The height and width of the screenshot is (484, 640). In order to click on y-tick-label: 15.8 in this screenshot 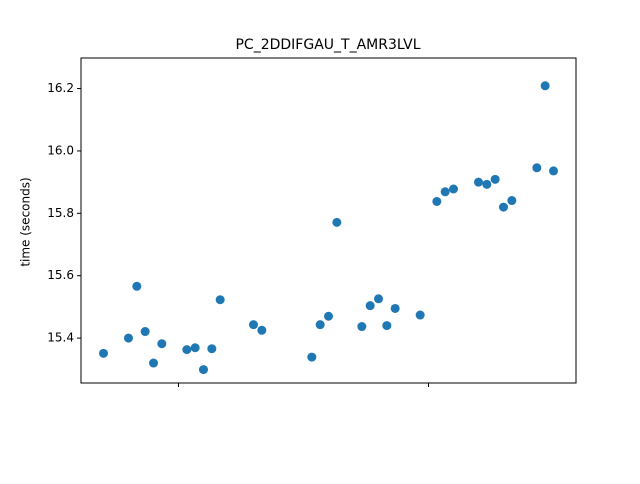, I will do `click(60, 213)`.